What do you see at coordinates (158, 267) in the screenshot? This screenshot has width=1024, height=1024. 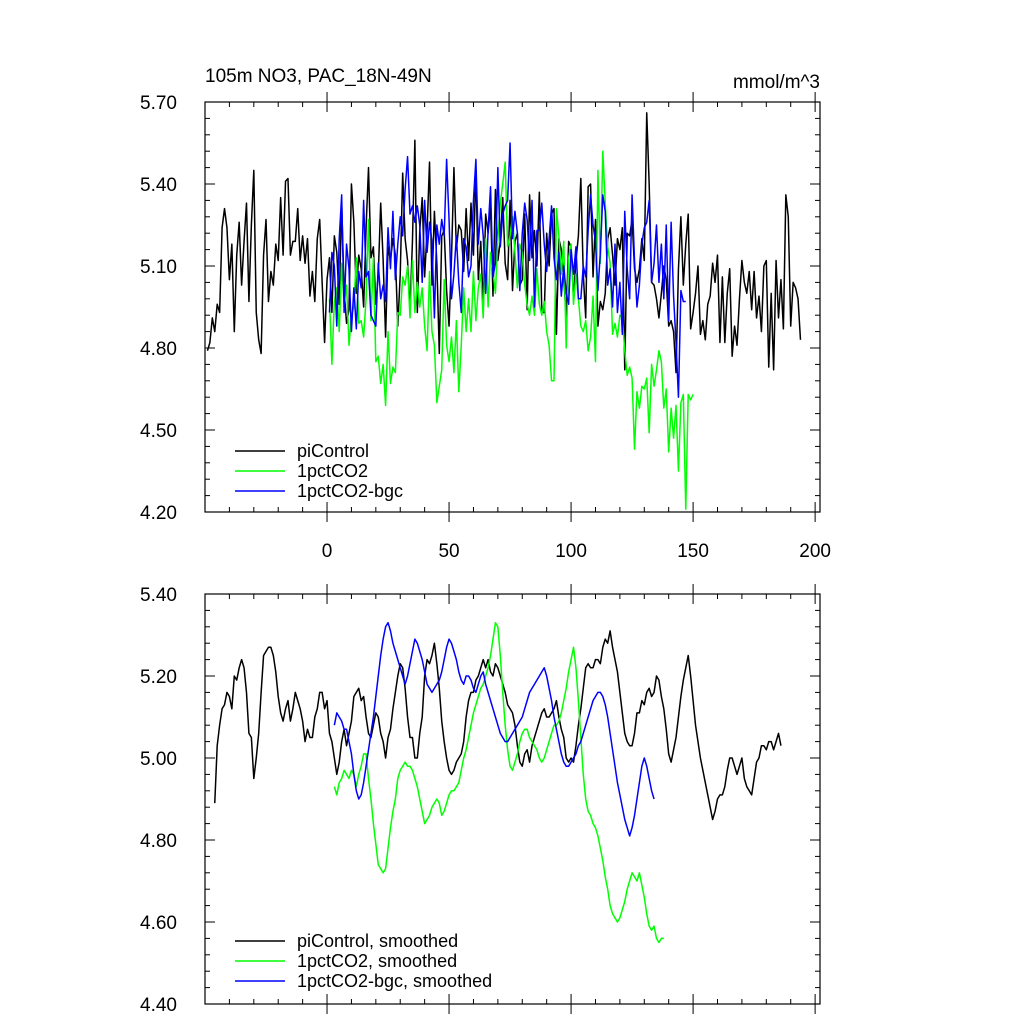 I see `y-tick-label: 5.10` at bounding box center [158, 267].